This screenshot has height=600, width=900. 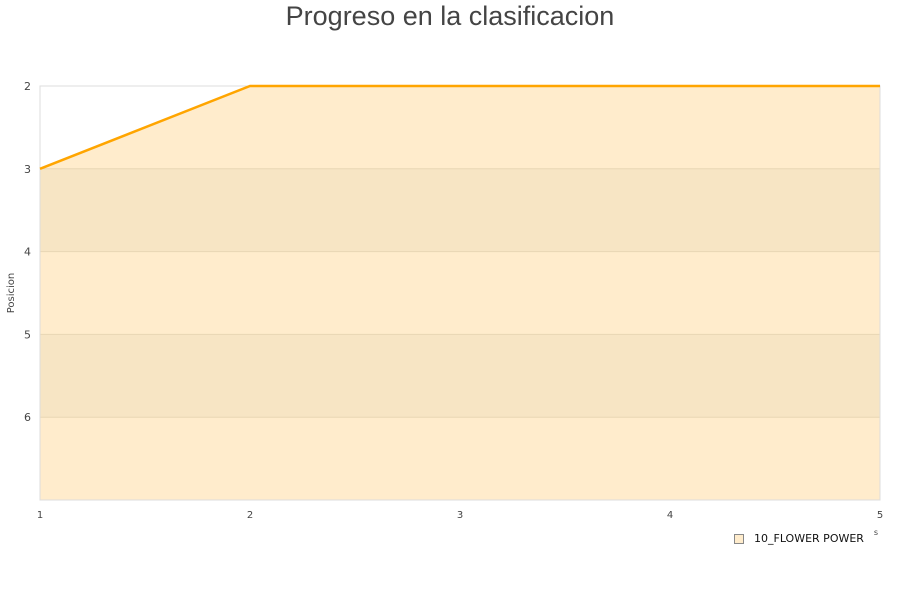 What do you see at coordinates (450, 16) in the screenshot?
I see `chart-title: Progreso en la clasificacion` at bounding box center [450, 16].